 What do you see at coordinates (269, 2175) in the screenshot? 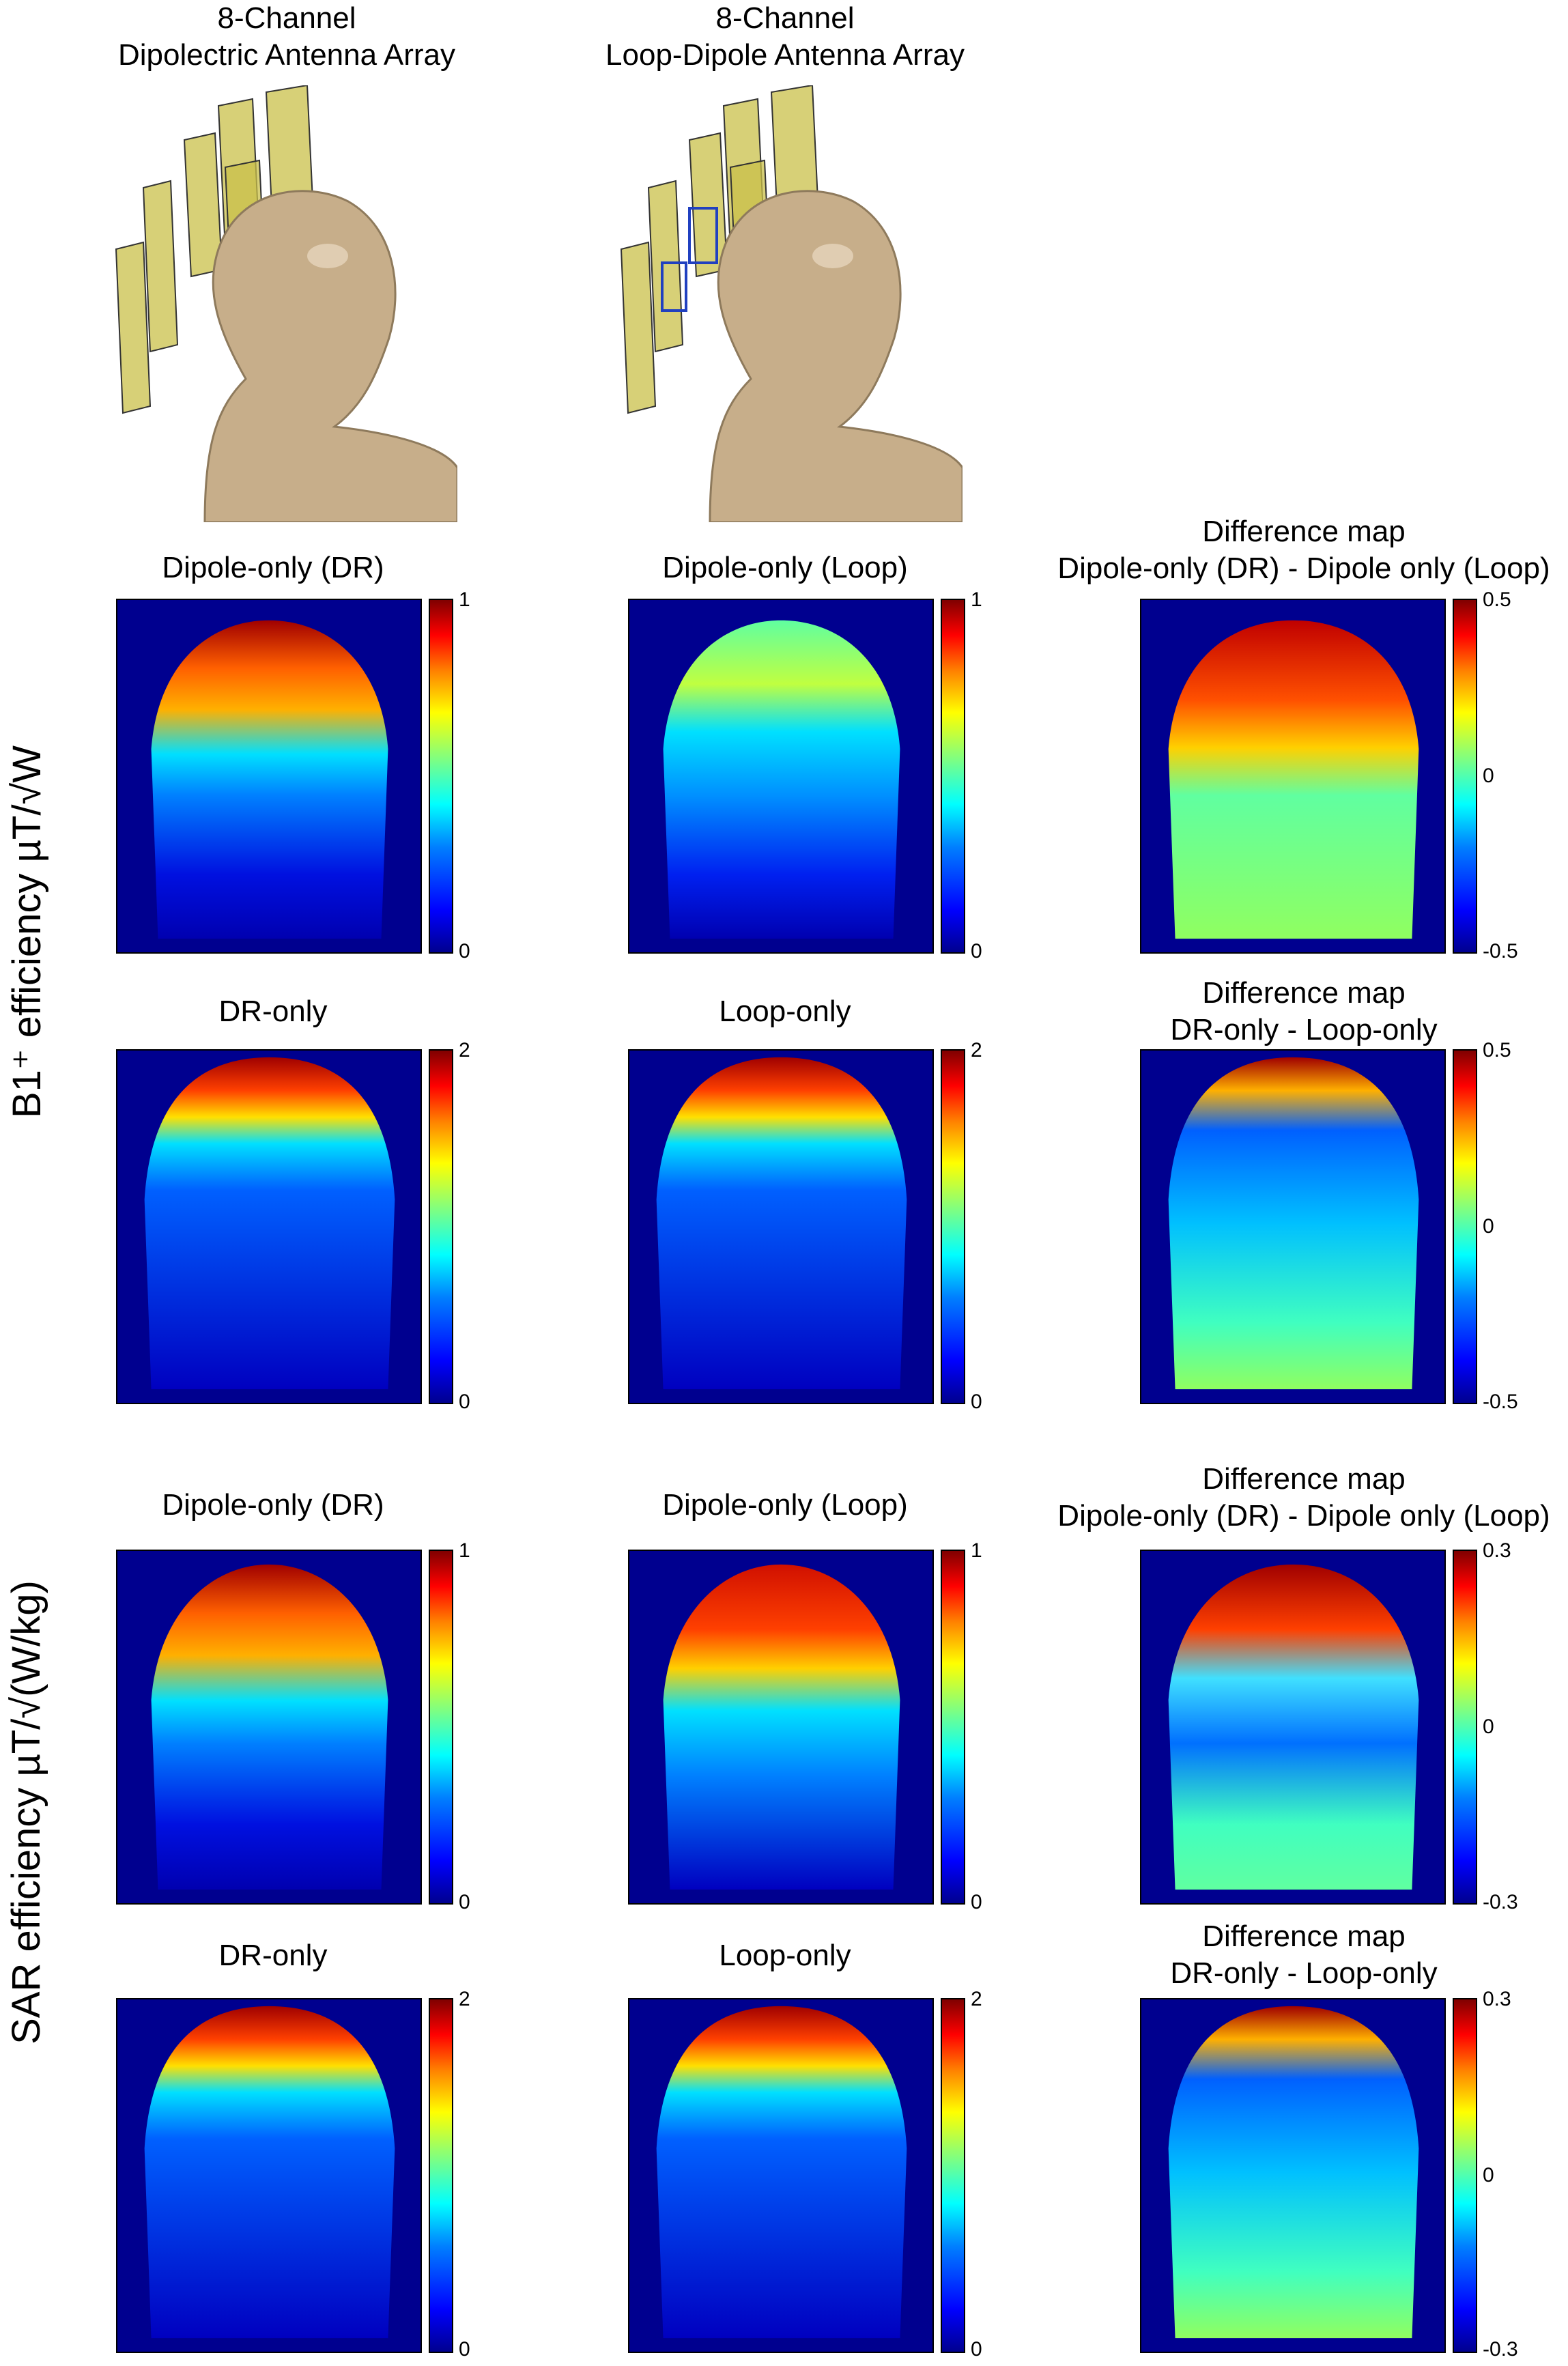
I see `heatmap-r4c1` at bounding box center [269, 2175].